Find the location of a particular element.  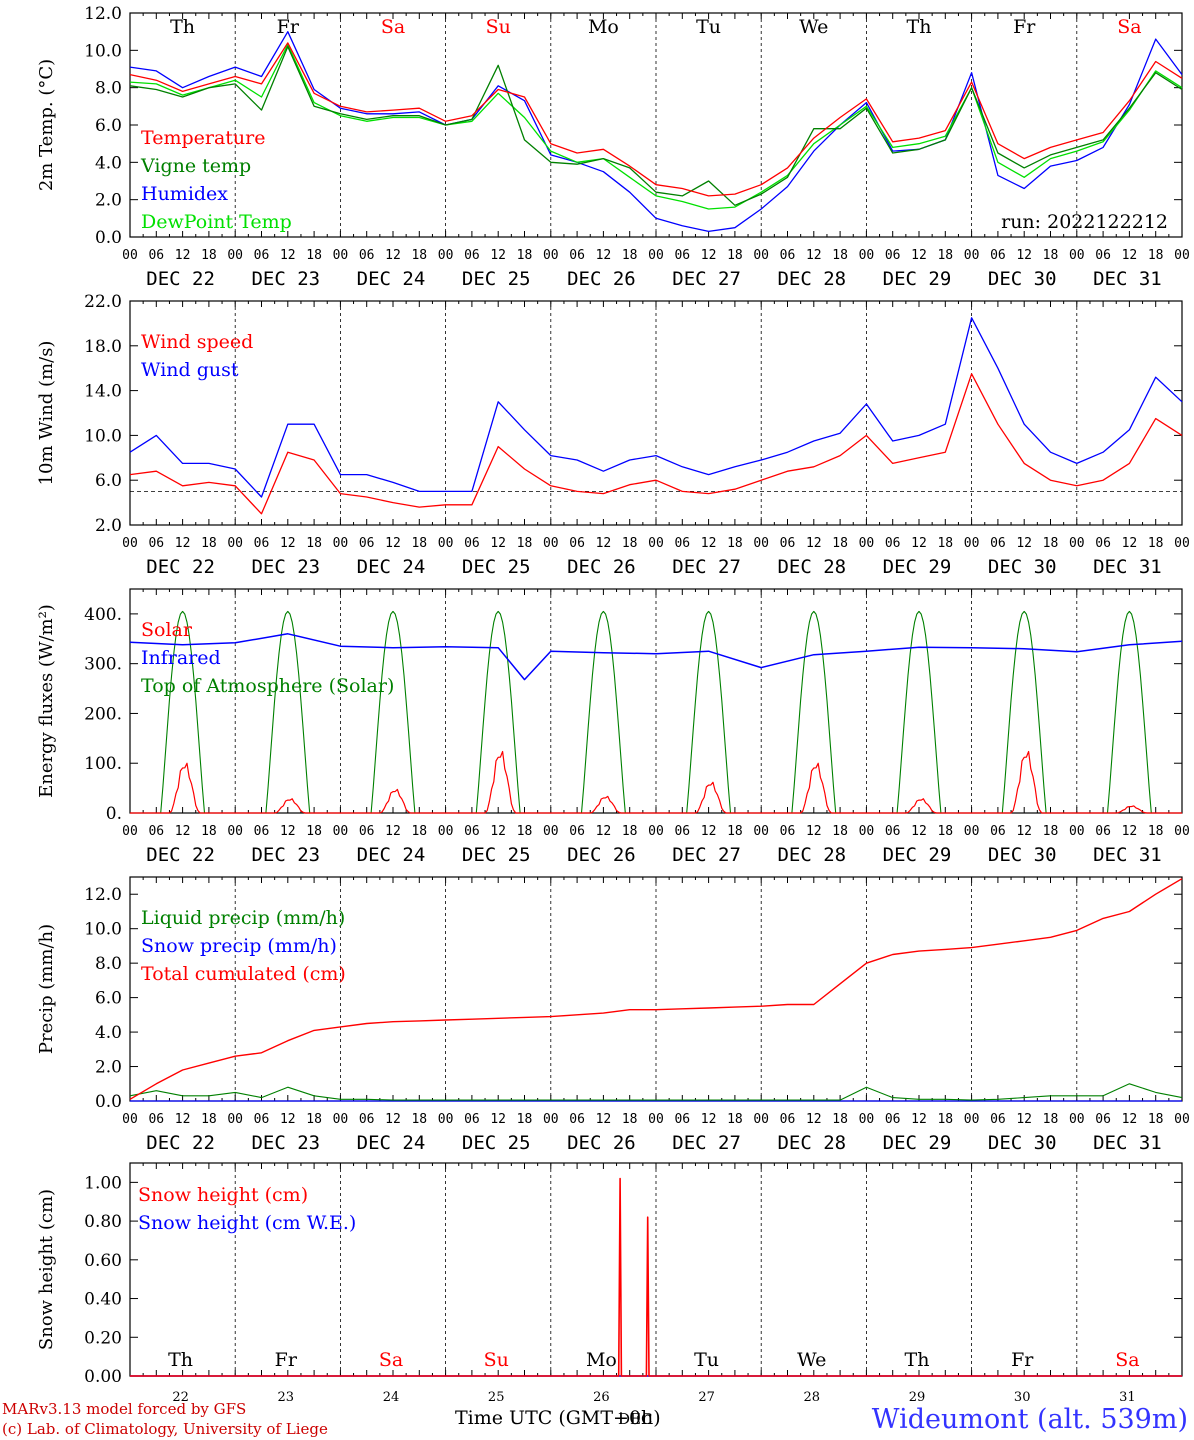

date-label: DEC 28 is located at coordinates (811, 279).